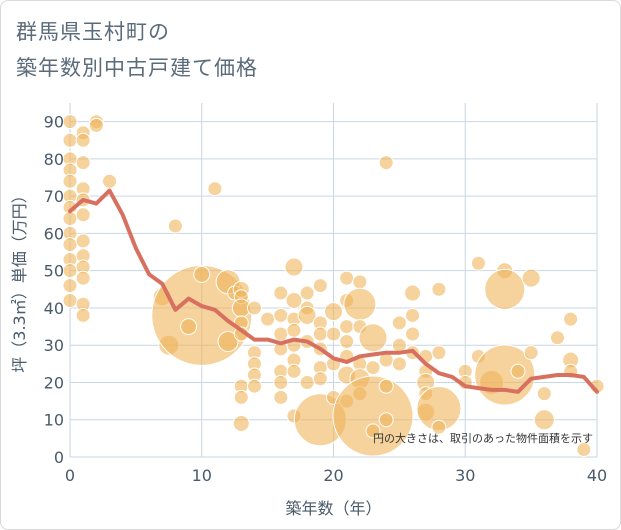  What do you see at coordinates (54, 345) in the screenshot?
I see `y-tick-label: 30` at bounding box center [54, 345].